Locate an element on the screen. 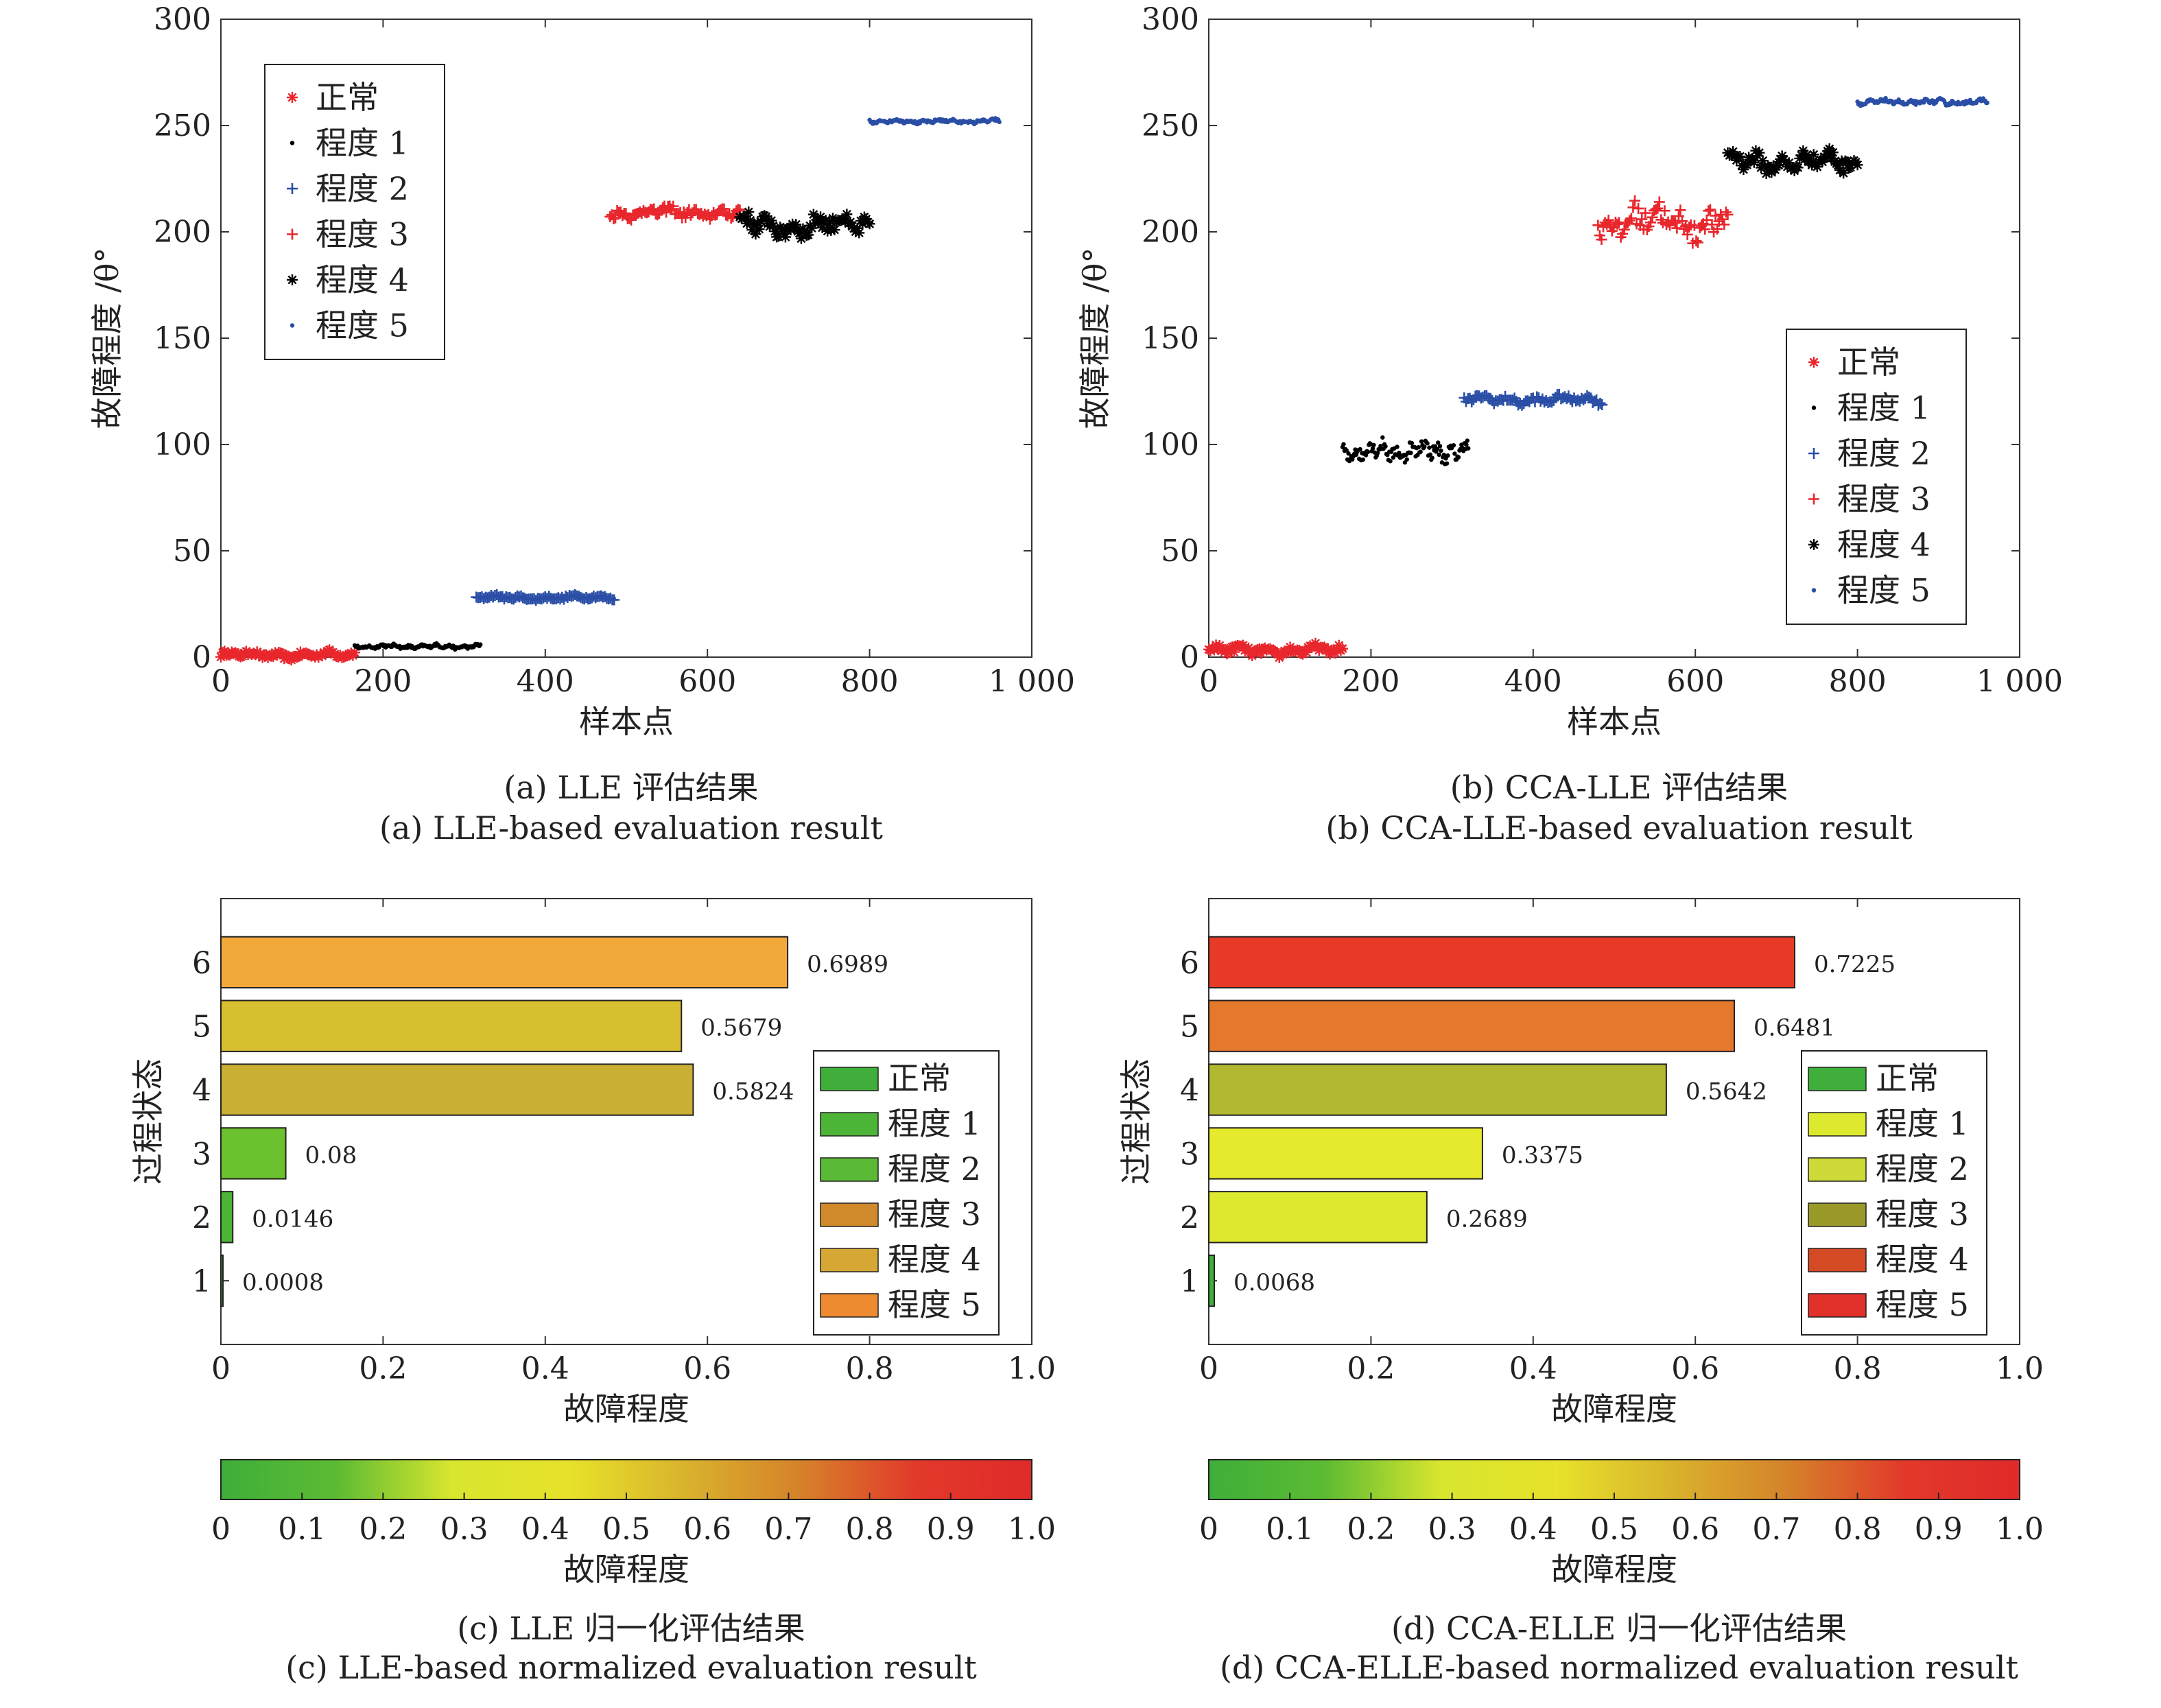 This screenshot has height=1708, width=2161. x-axis-label: 故障程度 is located at coordinates (1614, 1408).